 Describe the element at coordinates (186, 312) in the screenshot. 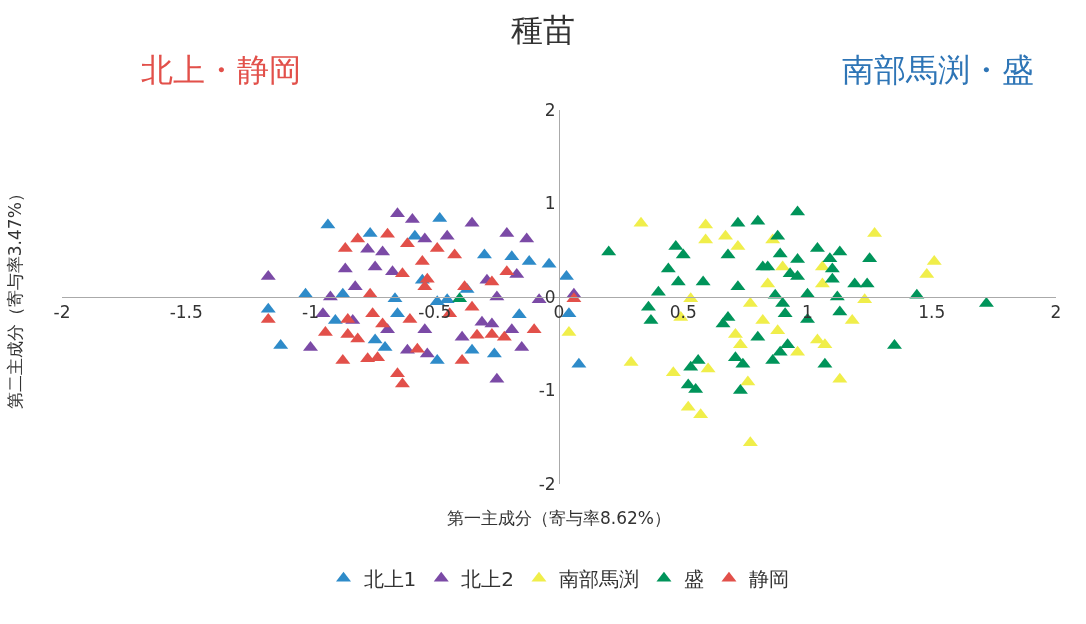

I see `x-tick-label: -1.5` at that location.